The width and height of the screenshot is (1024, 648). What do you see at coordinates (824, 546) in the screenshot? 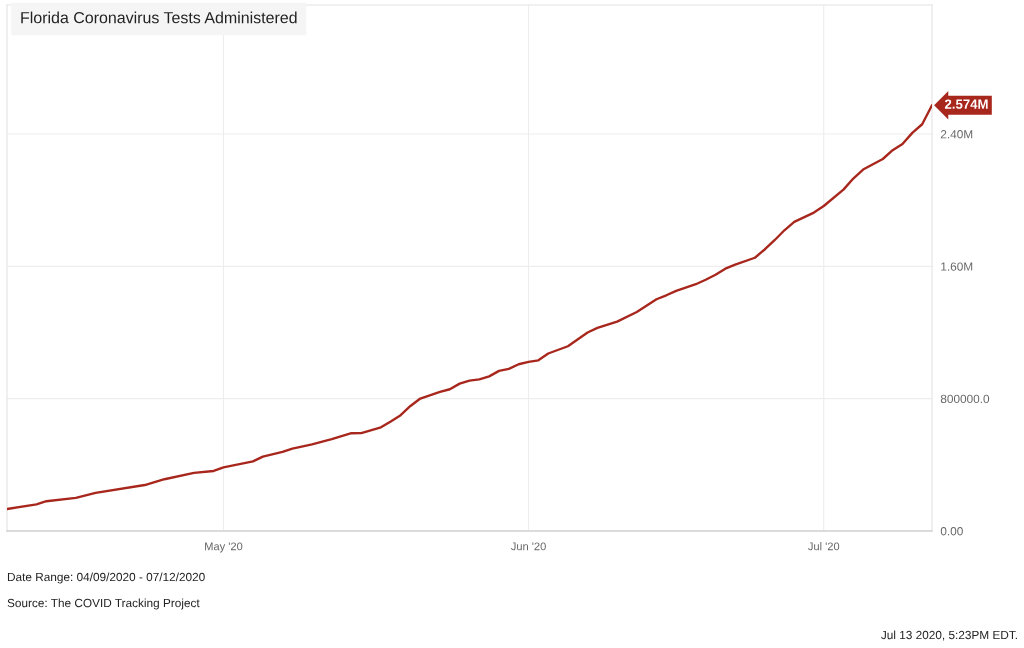
I see `x-tick-label: Jul '20` at bounding box center [824, 546].